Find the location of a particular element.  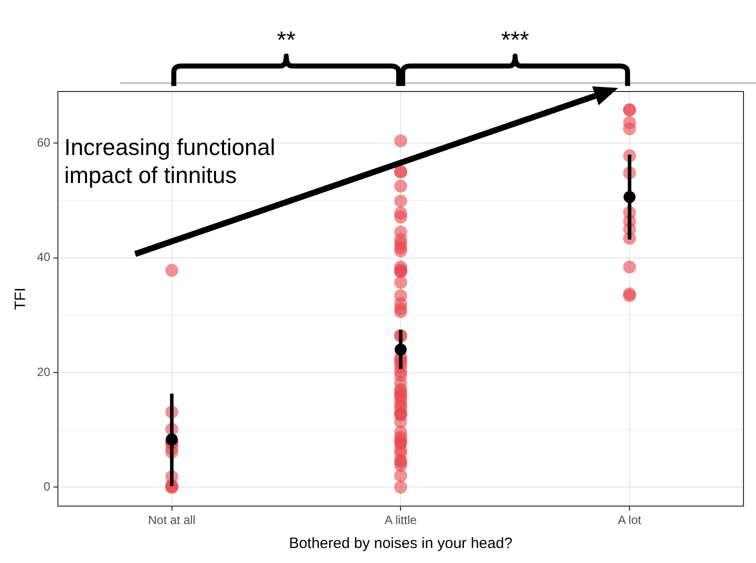

annotation: Increasing functional impact of tinnitus is located at coordinates (170, 161).